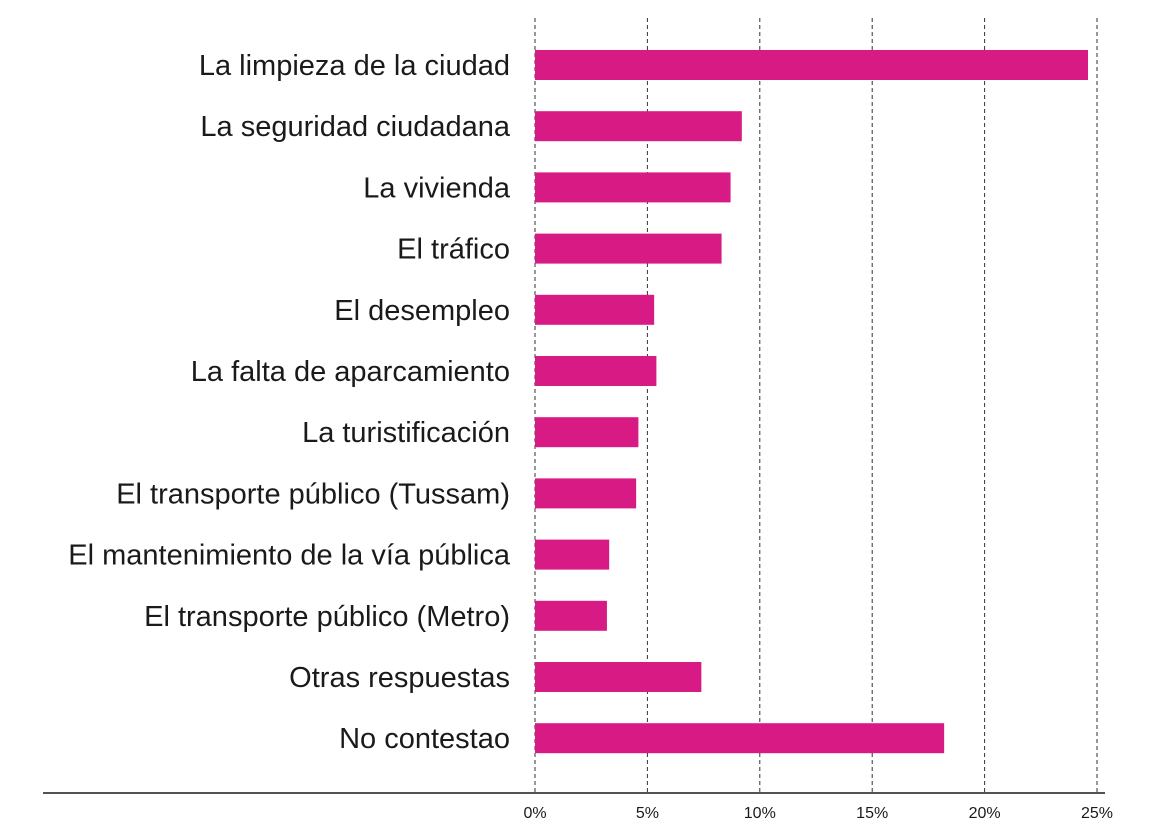  I want to click on category-label-1: La seguridad ciudadana, so click(355, 127).